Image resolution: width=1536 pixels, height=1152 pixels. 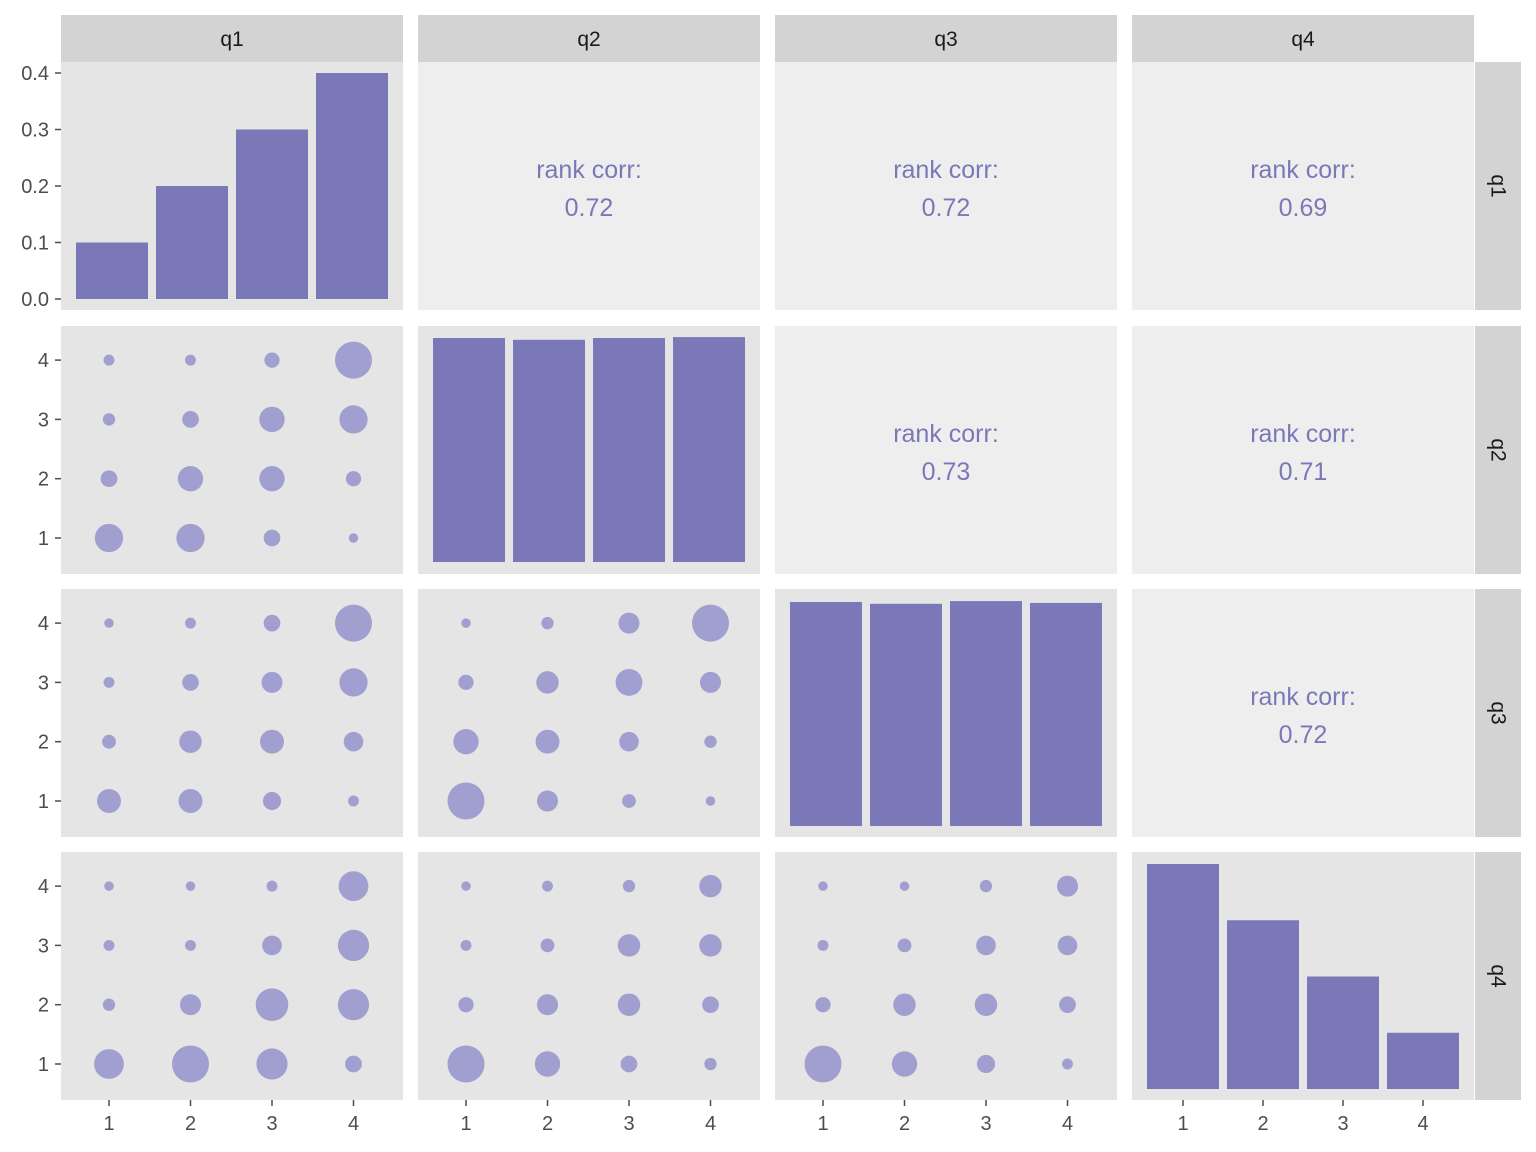 I want to click on ytick-label-q4-4: 4, so click(x=43, y=887).